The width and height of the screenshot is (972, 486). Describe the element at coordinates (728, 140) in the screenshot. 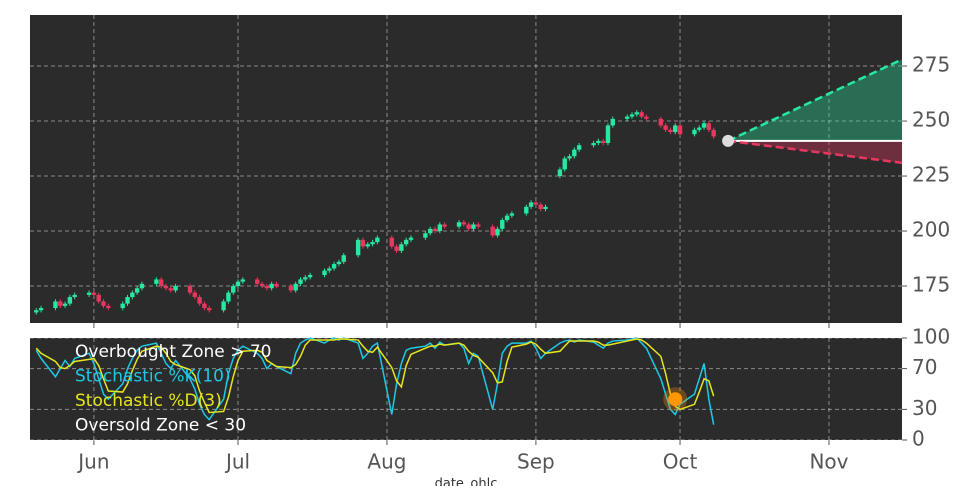

I see `forecast-origin` at that location.